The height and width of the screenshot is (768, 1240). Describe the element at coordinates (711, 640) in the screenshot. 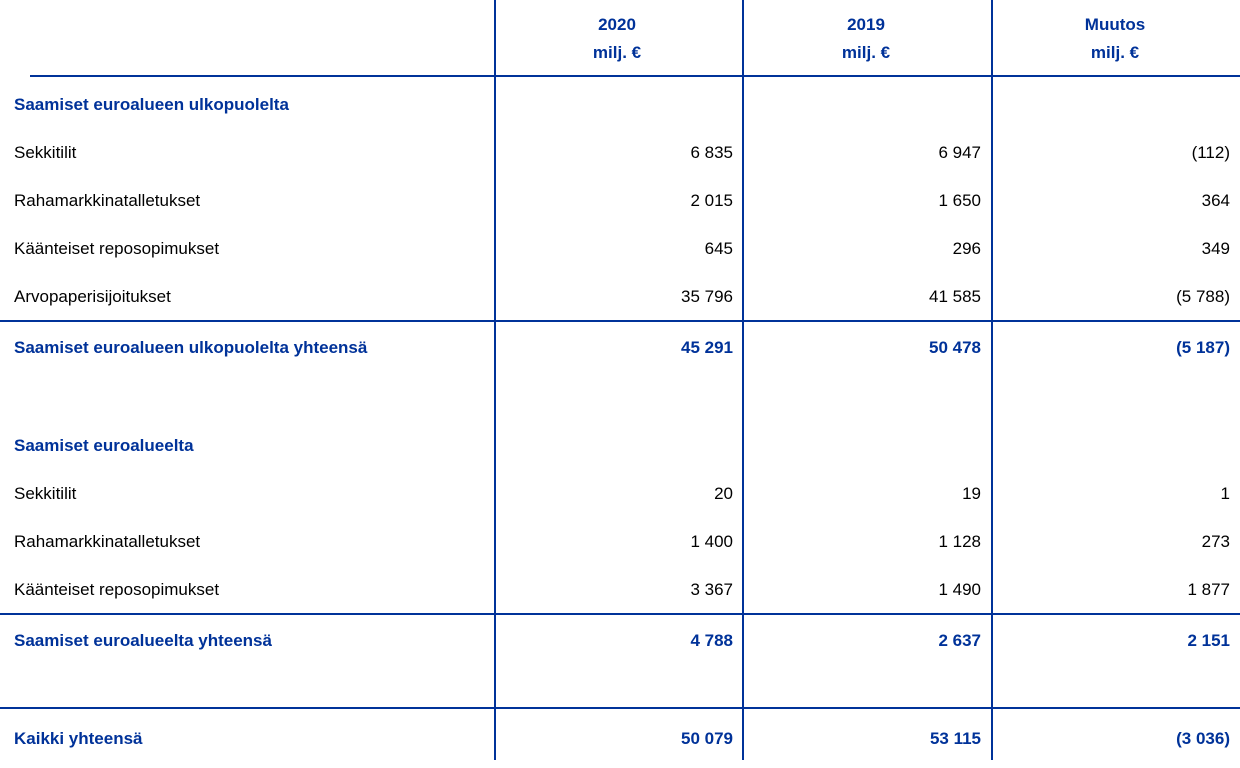

I see `total-value: 4 788` at that location.